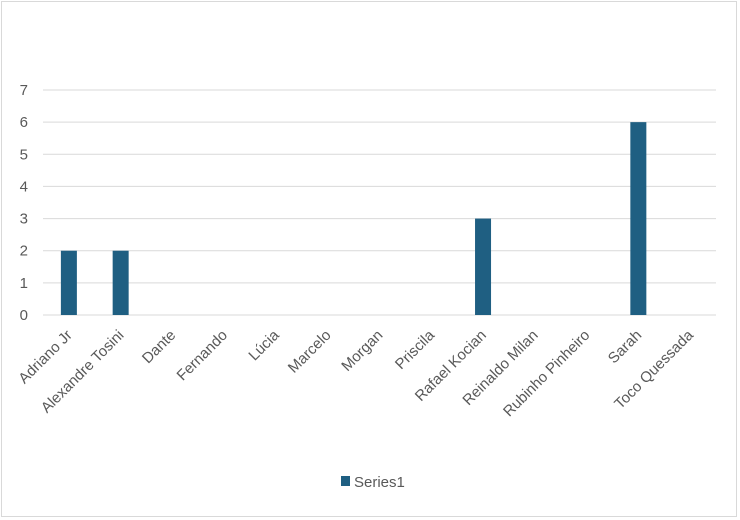 This screenshot has width=740, height=520. What do you see at coordinates (24, 315) in the screenshot?
I see `y-tick-label: 0` at bounding box center [24, 315].